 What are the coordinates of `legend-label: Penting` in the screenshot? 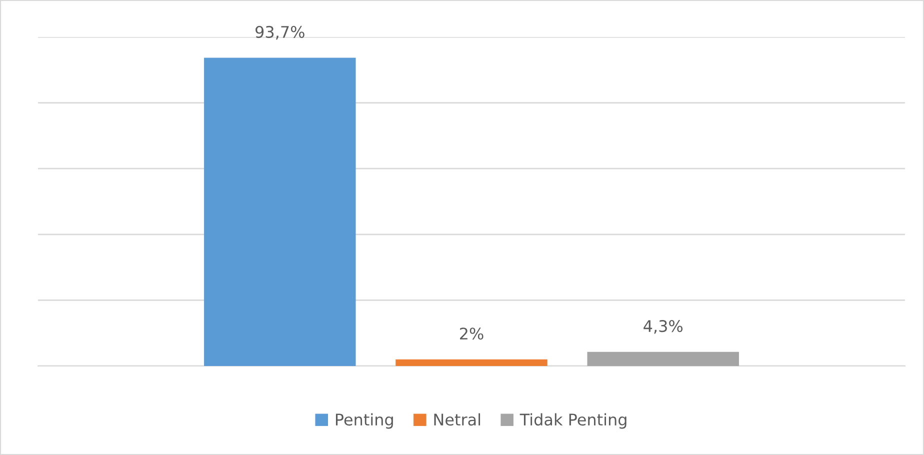 It's located at (364, 421).